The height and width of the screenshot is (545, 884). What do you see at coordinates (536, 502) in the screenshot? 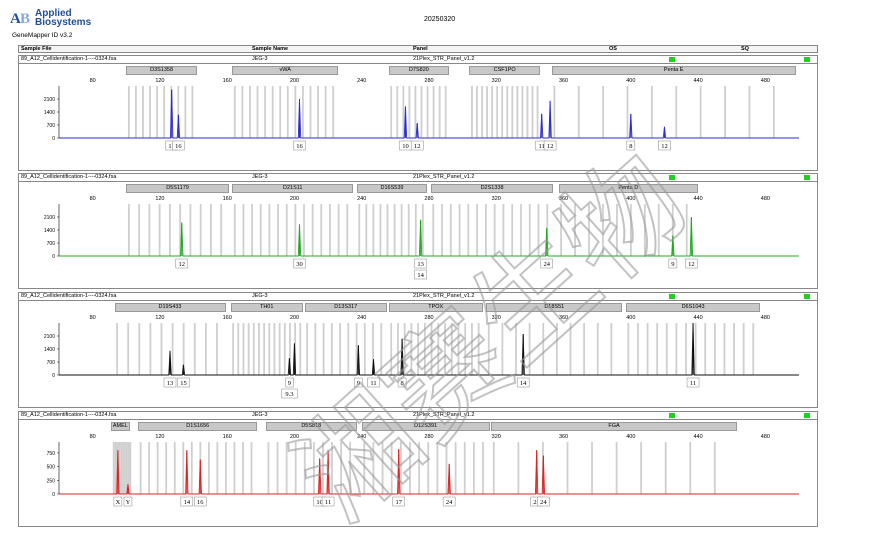
I see `allele-call-label: 23` at bounding box center [536, 502].